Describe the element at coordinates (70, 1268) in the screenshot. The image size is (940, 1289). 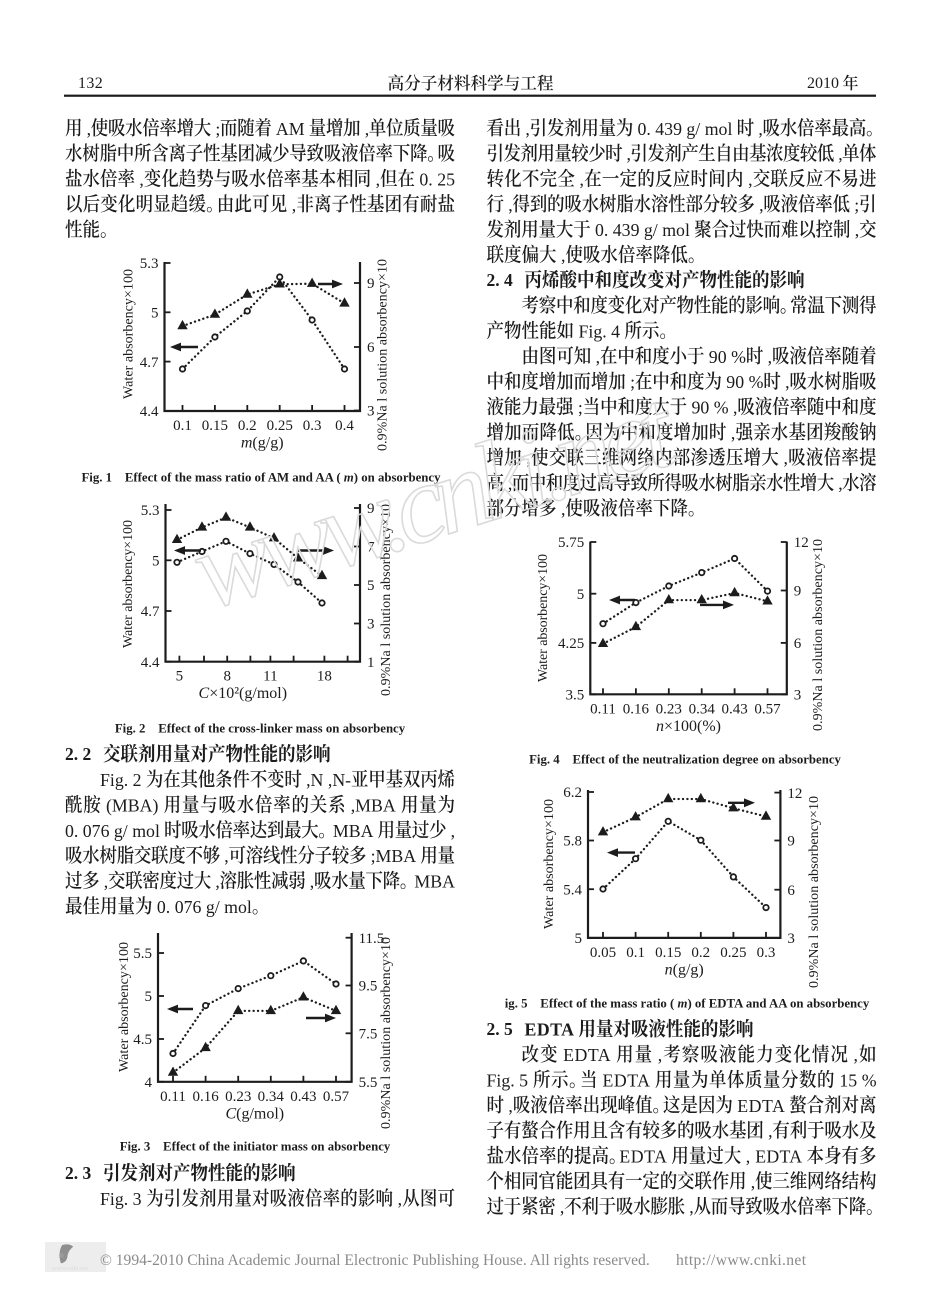
I see `svg-text: www.cnki.net` at that location.